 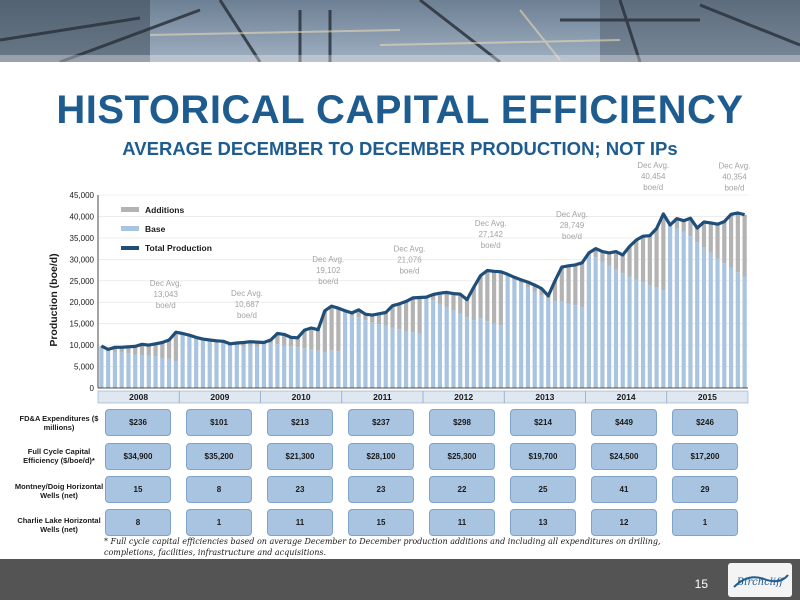 What do you see at coordinates (462, 456) in the screenshot?
I see `cell-efficiency-2012: $25,300` at bounding box center [462, 456].